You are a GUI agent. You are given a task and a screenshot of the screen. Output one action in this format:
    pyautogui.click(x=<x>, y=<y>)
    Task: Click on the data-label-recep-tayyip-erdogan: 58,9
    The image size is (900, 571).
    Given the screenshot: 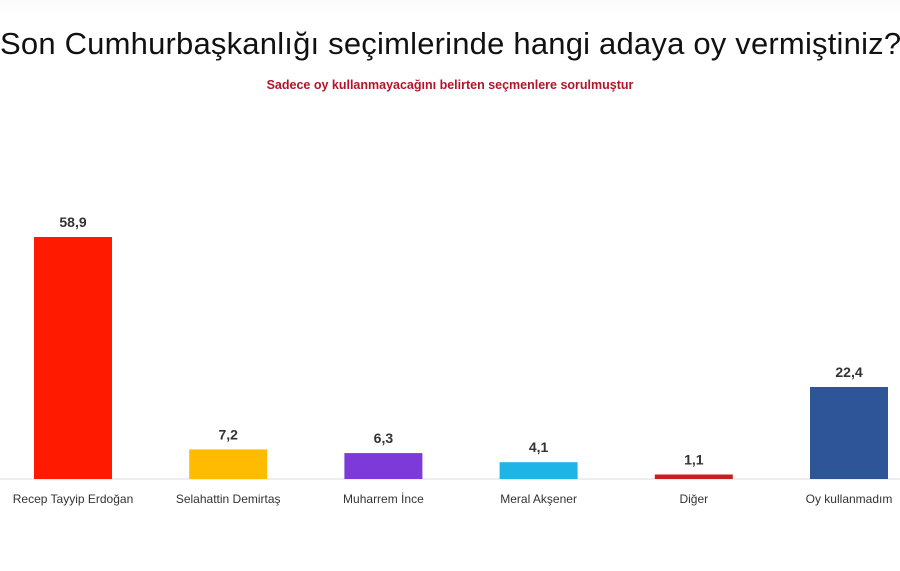 What is the action you would take?
    pyautogui.click(x=72, y=222)
    